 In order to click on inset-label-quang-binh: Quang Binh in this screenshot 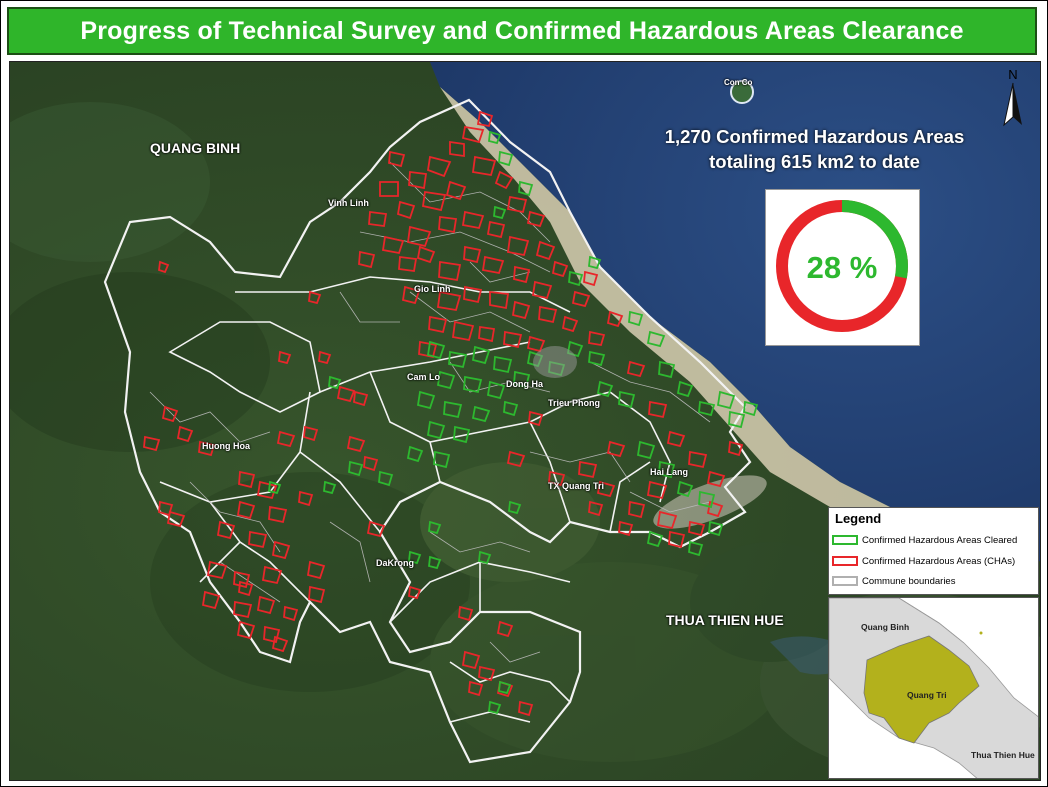, I will do `click(885, 627)`.